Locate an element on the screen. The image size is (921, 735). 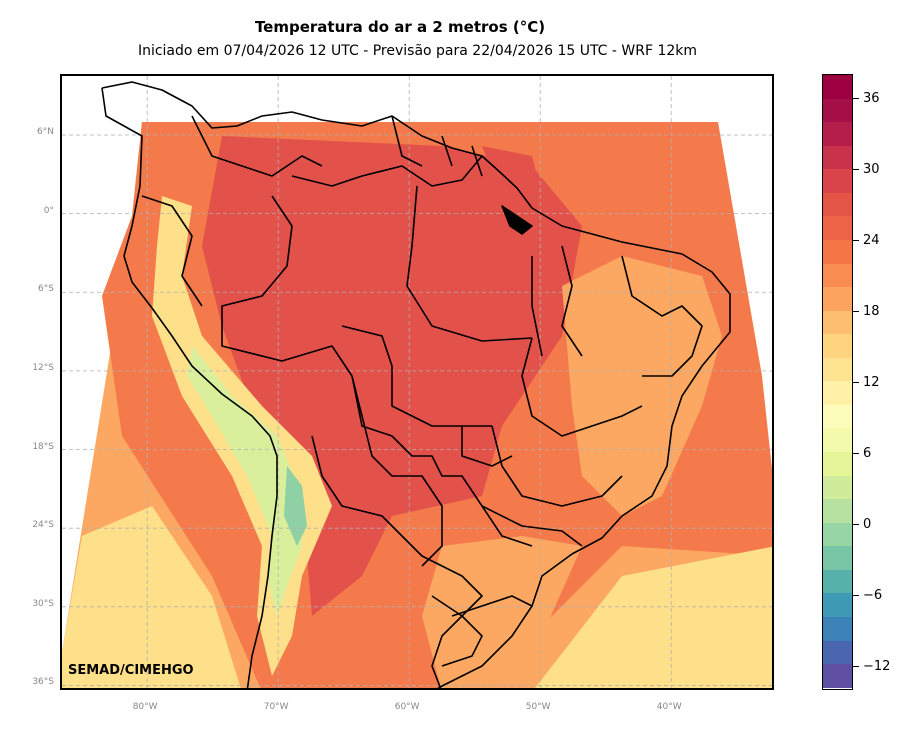
uruguay-border is located at coordinates (457, 631).